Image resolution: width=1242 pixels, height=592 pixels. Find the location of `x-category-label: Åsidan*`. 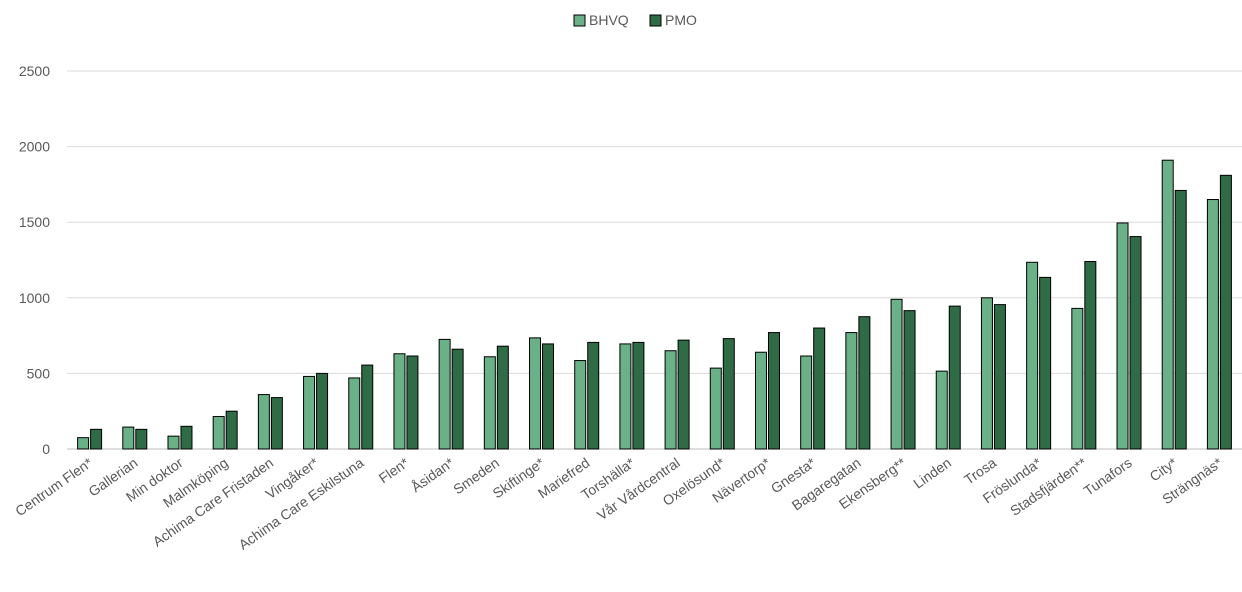

x-category-label: Åsidan* is located at coordinates (432, 474).